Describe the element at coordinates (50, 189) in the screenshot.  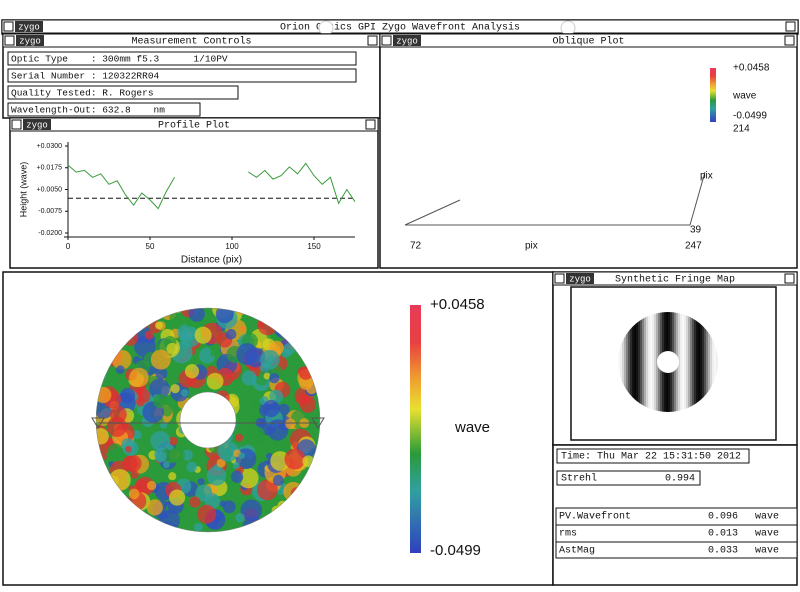
I see `y-tick-label: +0.0050` at that location.